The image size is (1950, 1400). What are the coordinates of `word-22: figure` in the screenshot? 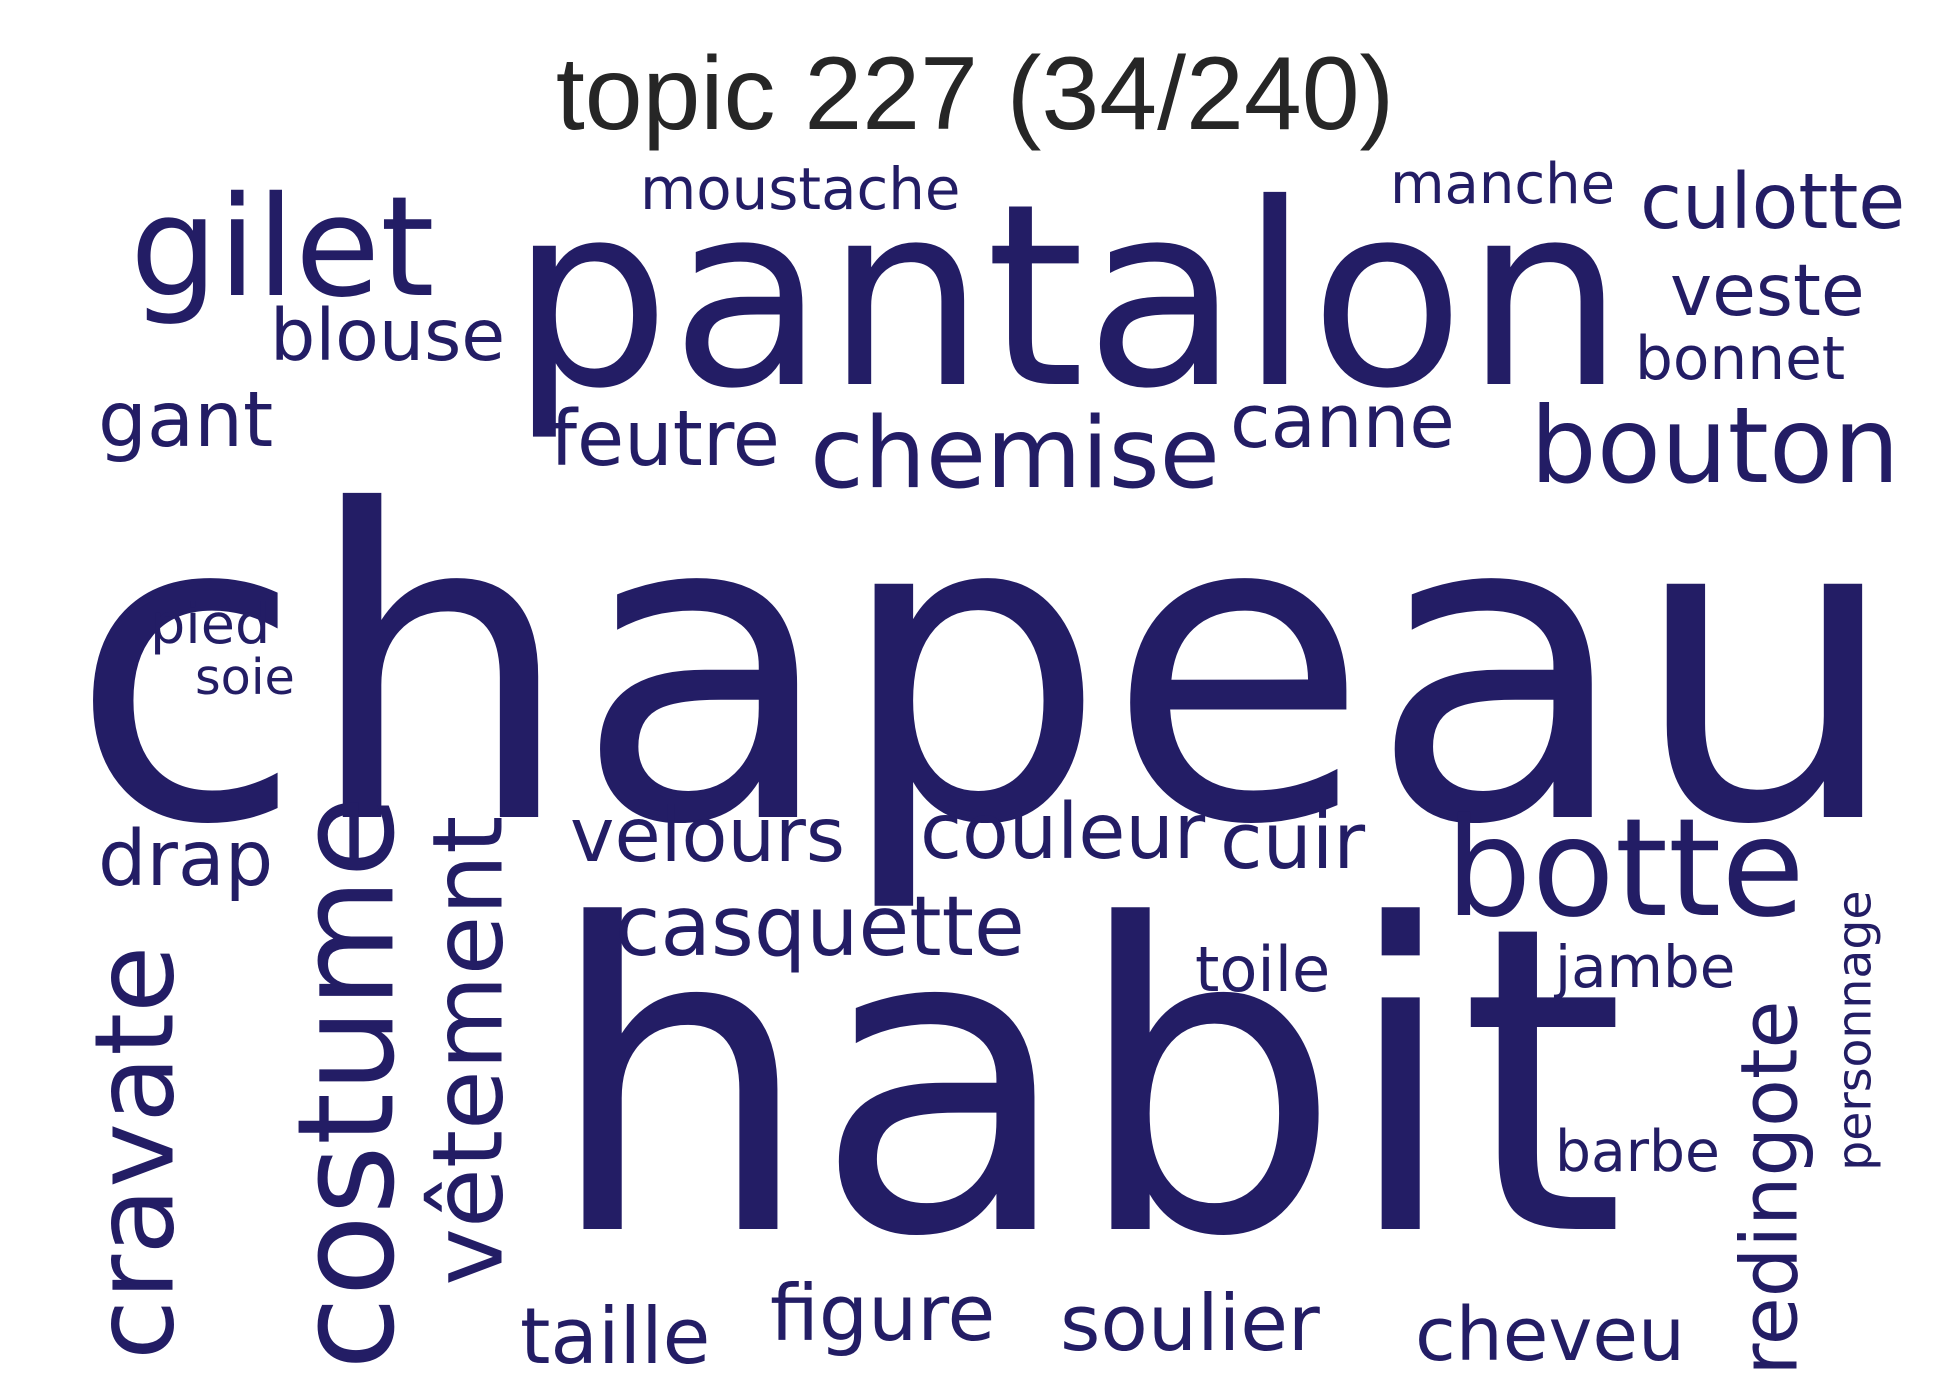 It's located at (883, 1314).